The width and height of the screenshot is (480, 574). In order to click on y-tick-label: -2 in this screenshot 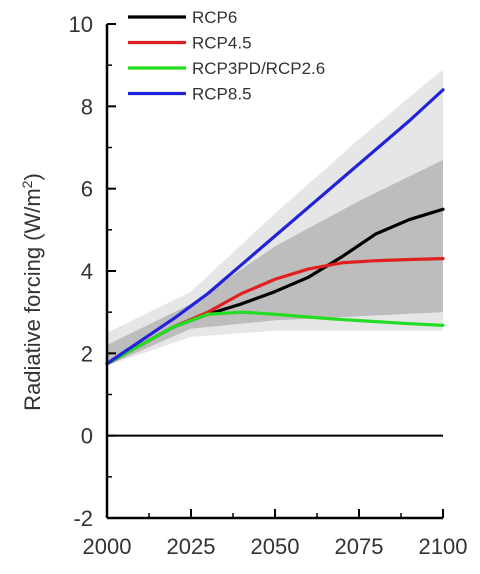, I will do `click(83, 518)`.